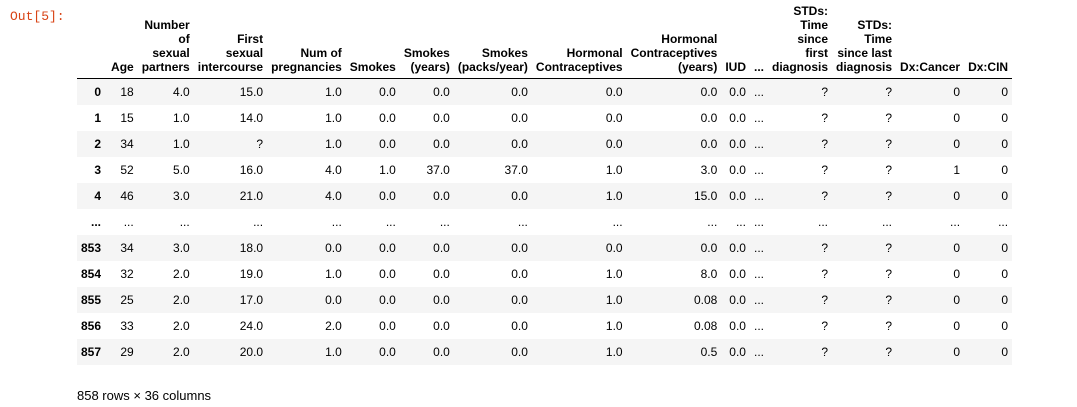  Describe the element at coordinates (545, 351) in the screenshot. I see `table-row: 857 29 2.0 20.0 1.0 0.0 0.0 0.0 1.0 0.5 0.0...?? 0 0` at that location.